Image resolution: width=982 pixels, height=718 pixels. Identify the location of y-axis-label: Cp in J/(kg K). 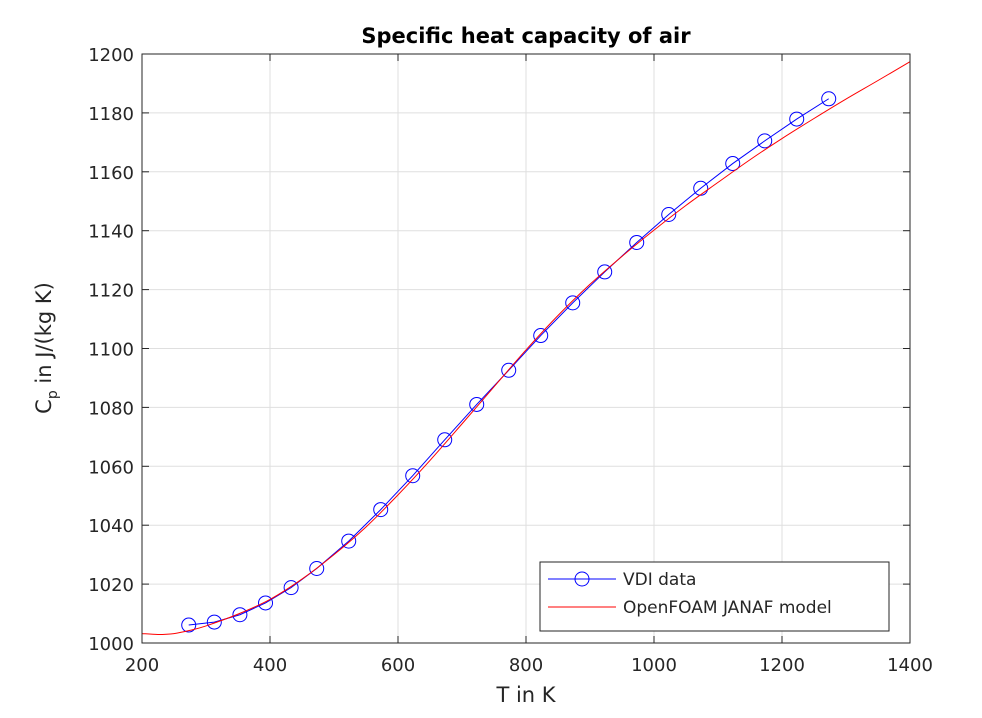
(46, 348).